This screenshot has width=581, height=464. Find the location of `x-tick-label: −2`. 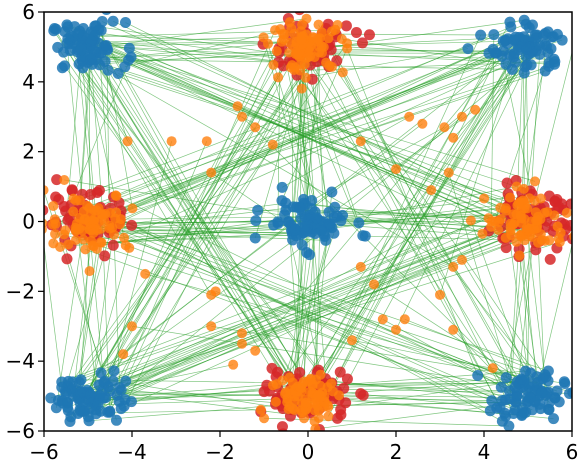

x-tick-label: −2 is located at coordinates (219, 450).